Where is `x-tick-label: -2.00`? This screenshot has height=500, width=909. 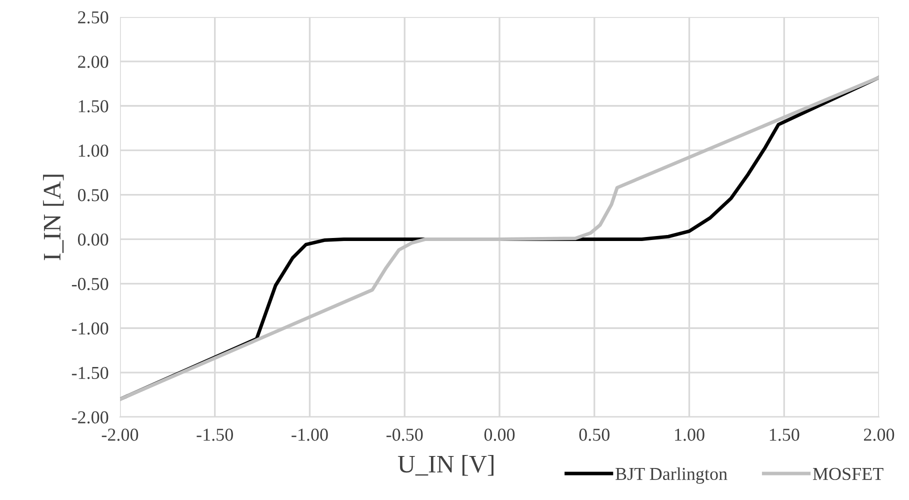 x-tick-label: -2.00 is located at coordinates (120, 434).